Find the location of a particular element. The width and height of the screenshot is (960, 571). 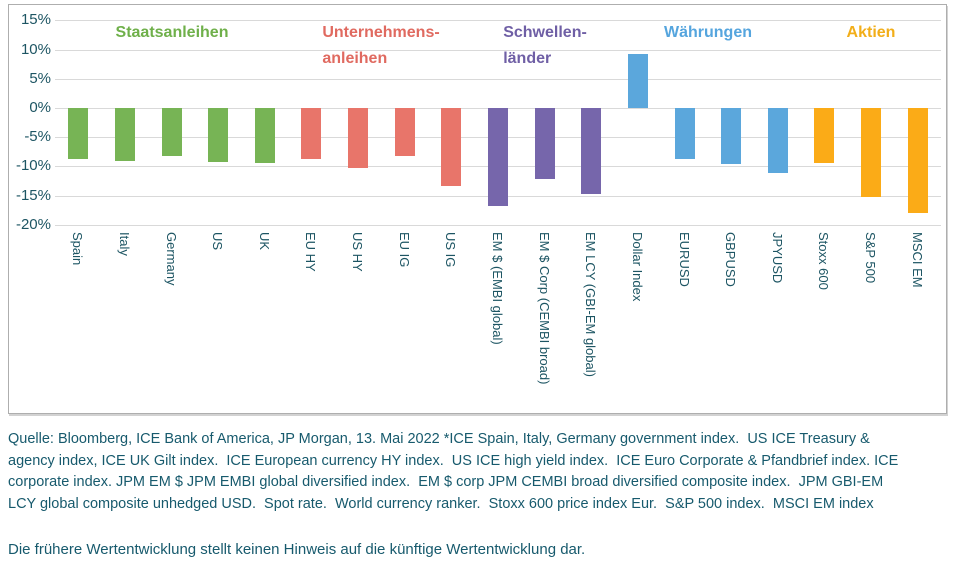

bar-msci-em is located at coordinates (918, 160).